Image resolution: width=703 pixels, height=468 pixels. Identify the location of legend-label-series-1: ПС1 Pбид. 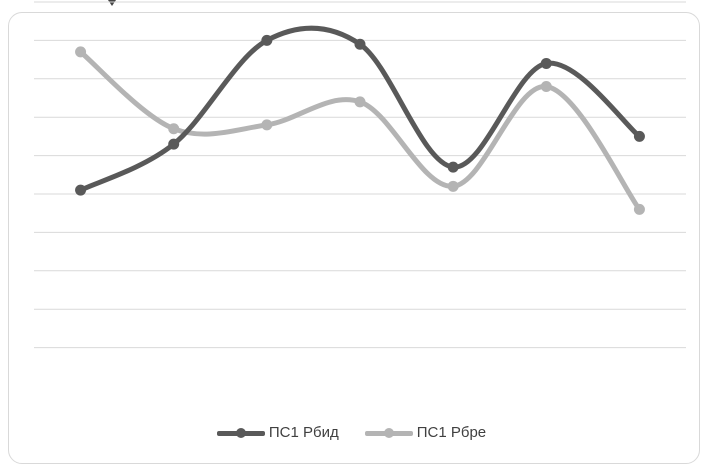
(303, 432).